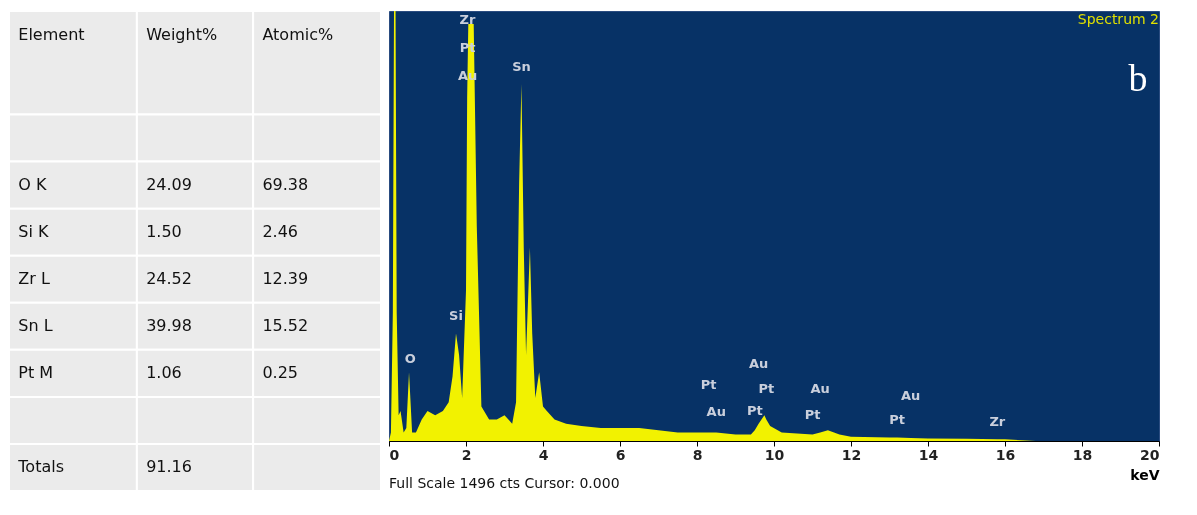 The height and width of the screenshot is (515, 1197). I want to click on text: 0.25, so click(280, 373).